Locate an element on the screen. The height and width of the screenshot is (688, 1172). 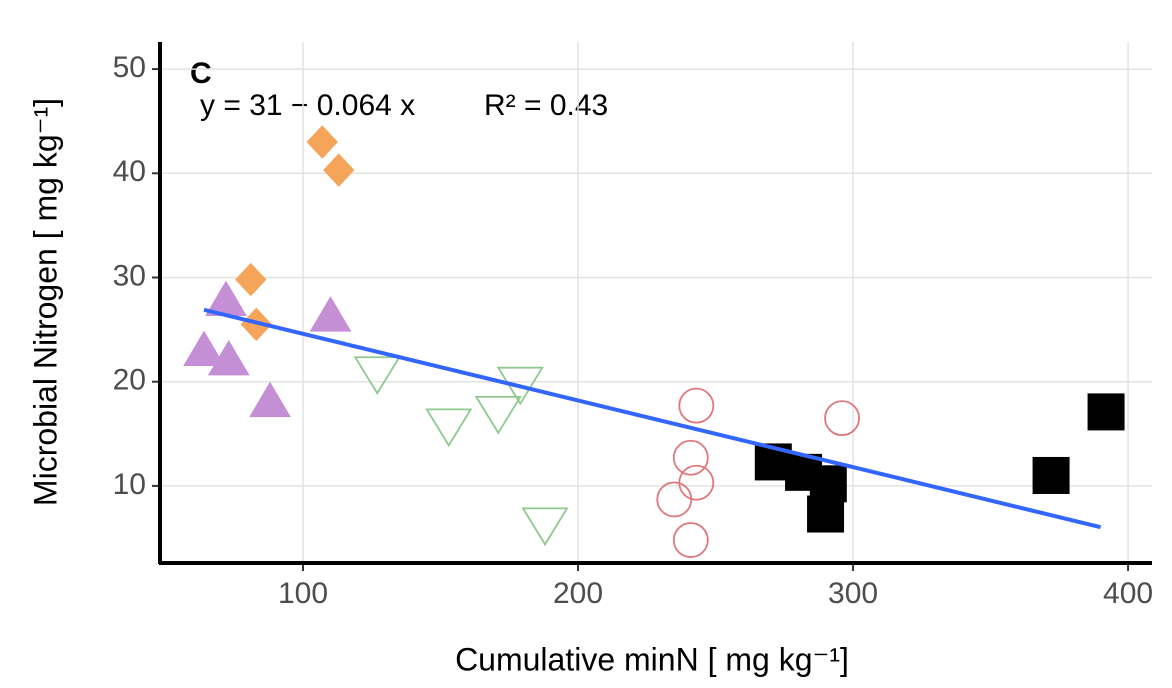
r-squared: R² = 0.43 is located at coordinates (546, 105).